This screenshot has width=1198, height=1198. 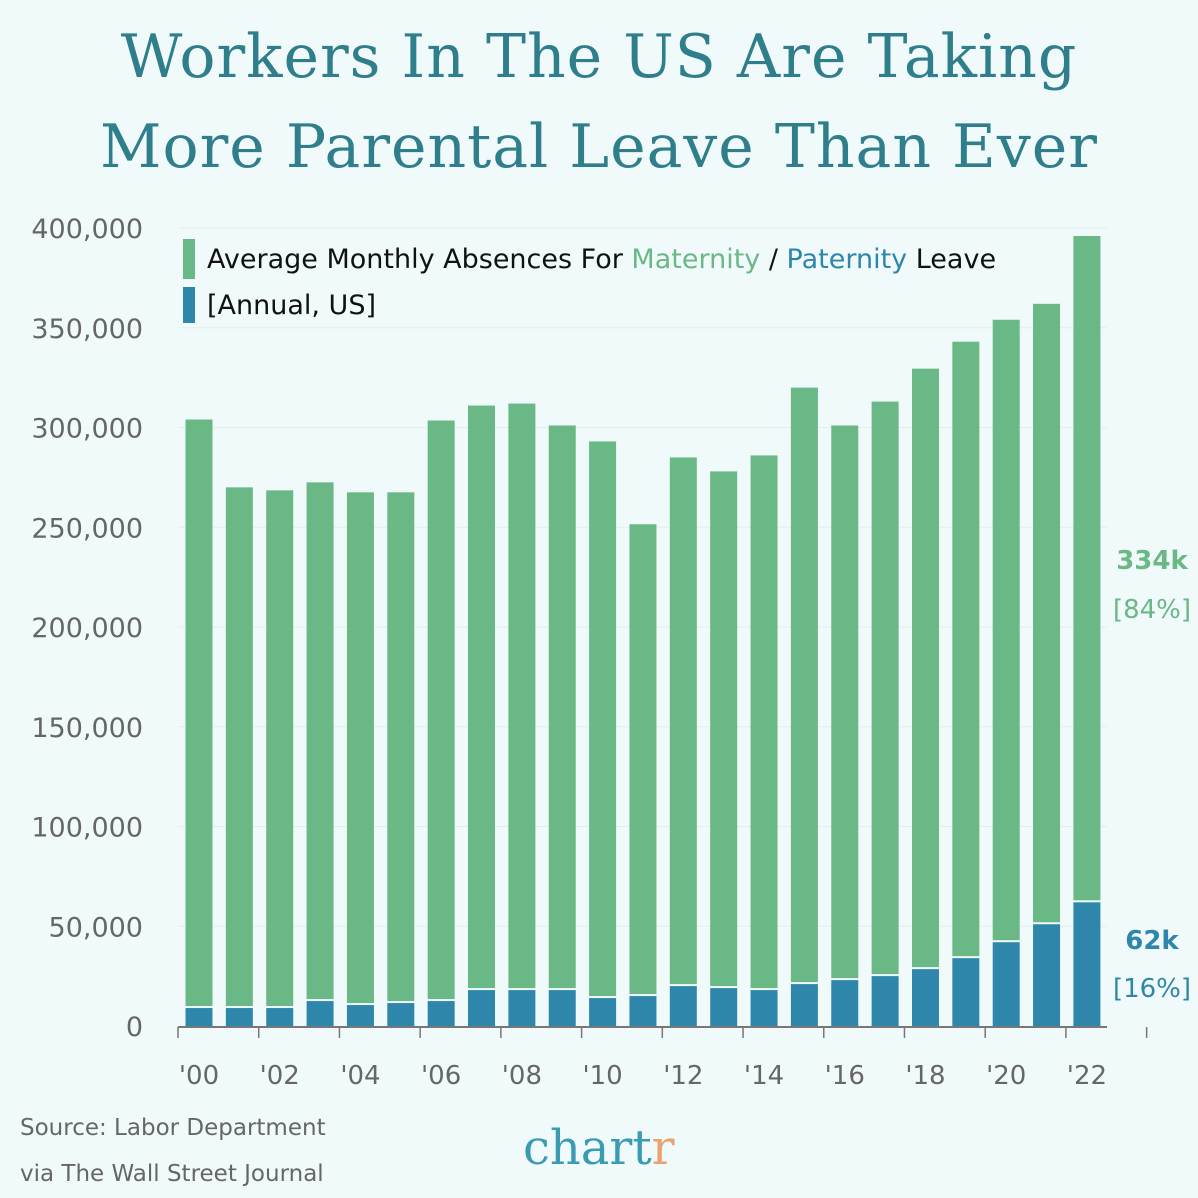 I want to click on bar-maternity-2022, so click(x=1087, y=568).